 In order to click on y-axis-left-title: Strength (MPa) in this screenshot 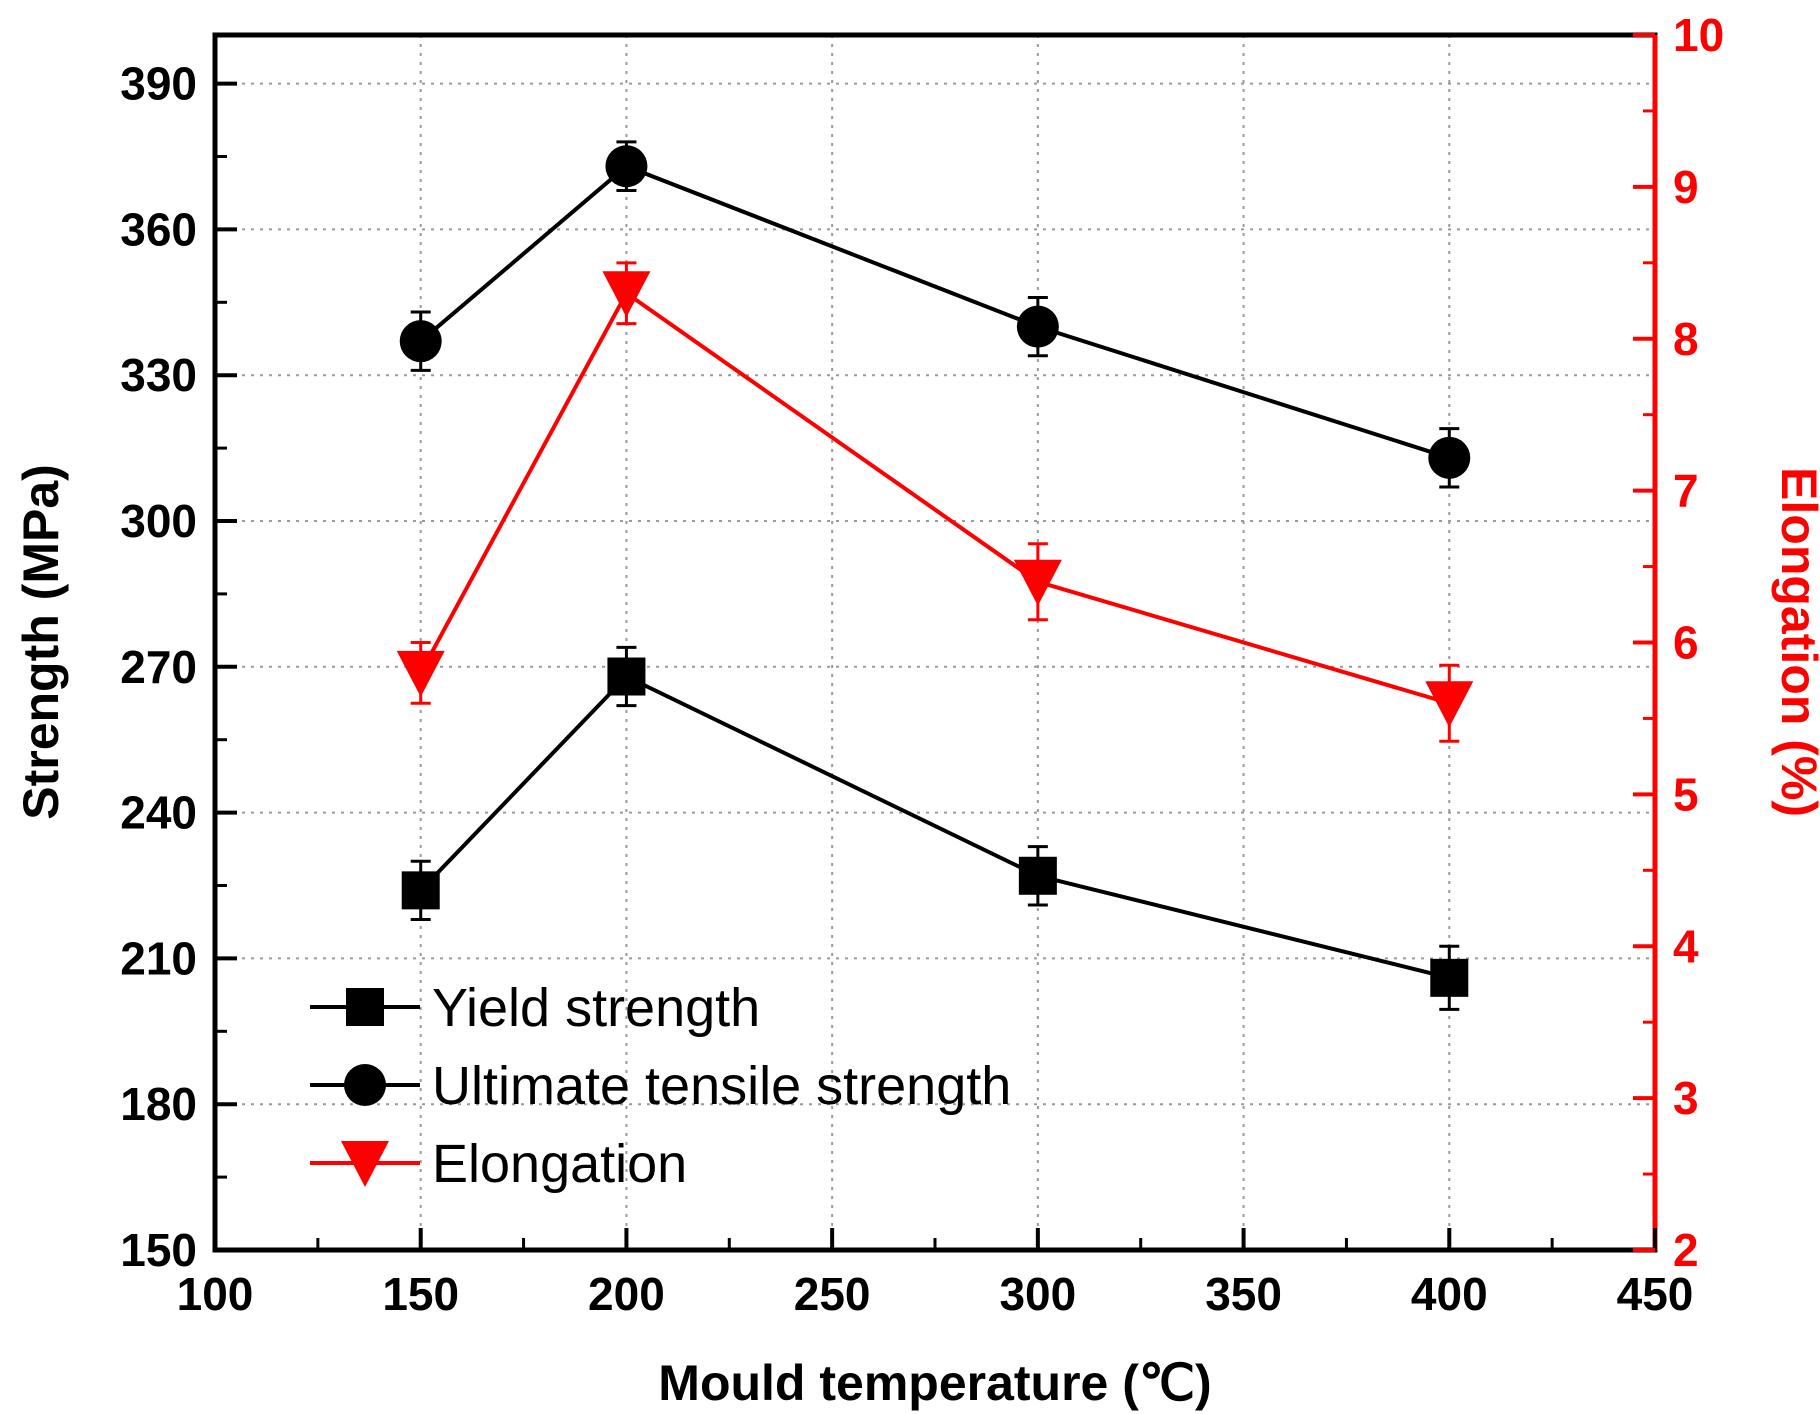, I will do `click(41, 642)`.